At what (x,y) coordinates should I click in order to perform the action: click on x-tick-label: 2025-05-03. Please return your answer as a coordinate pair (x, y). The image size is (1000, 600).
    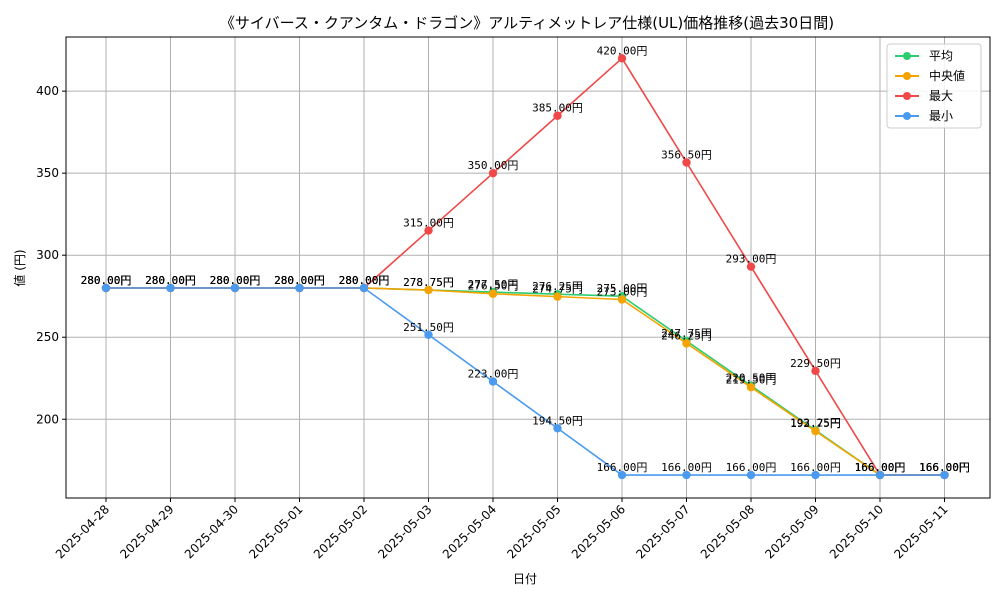
    Looking at the image, I should click on (404, 531).